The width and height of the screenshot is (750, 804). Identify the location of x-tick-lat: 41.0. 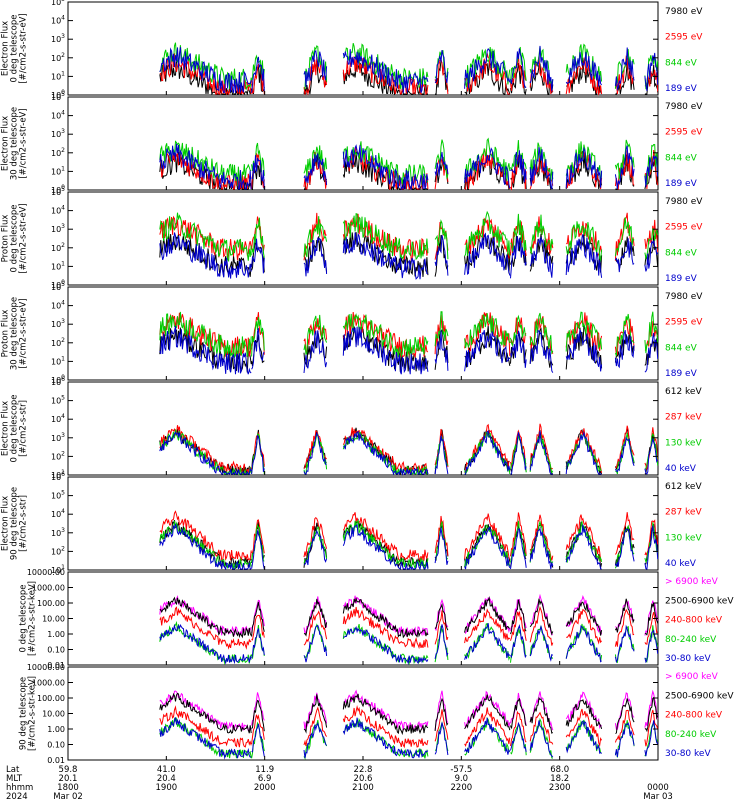
(166, 770).